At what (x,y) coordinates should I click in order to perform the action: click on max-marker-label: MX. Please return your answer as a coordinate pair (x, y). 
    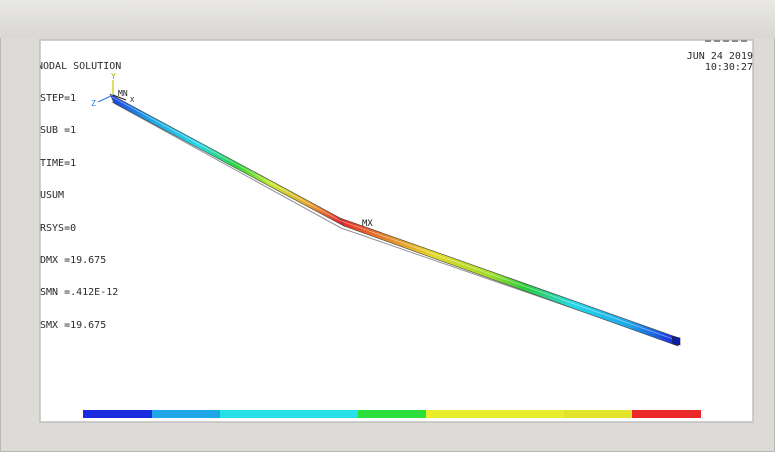
    Looking at the image, I should click on (367, 224).